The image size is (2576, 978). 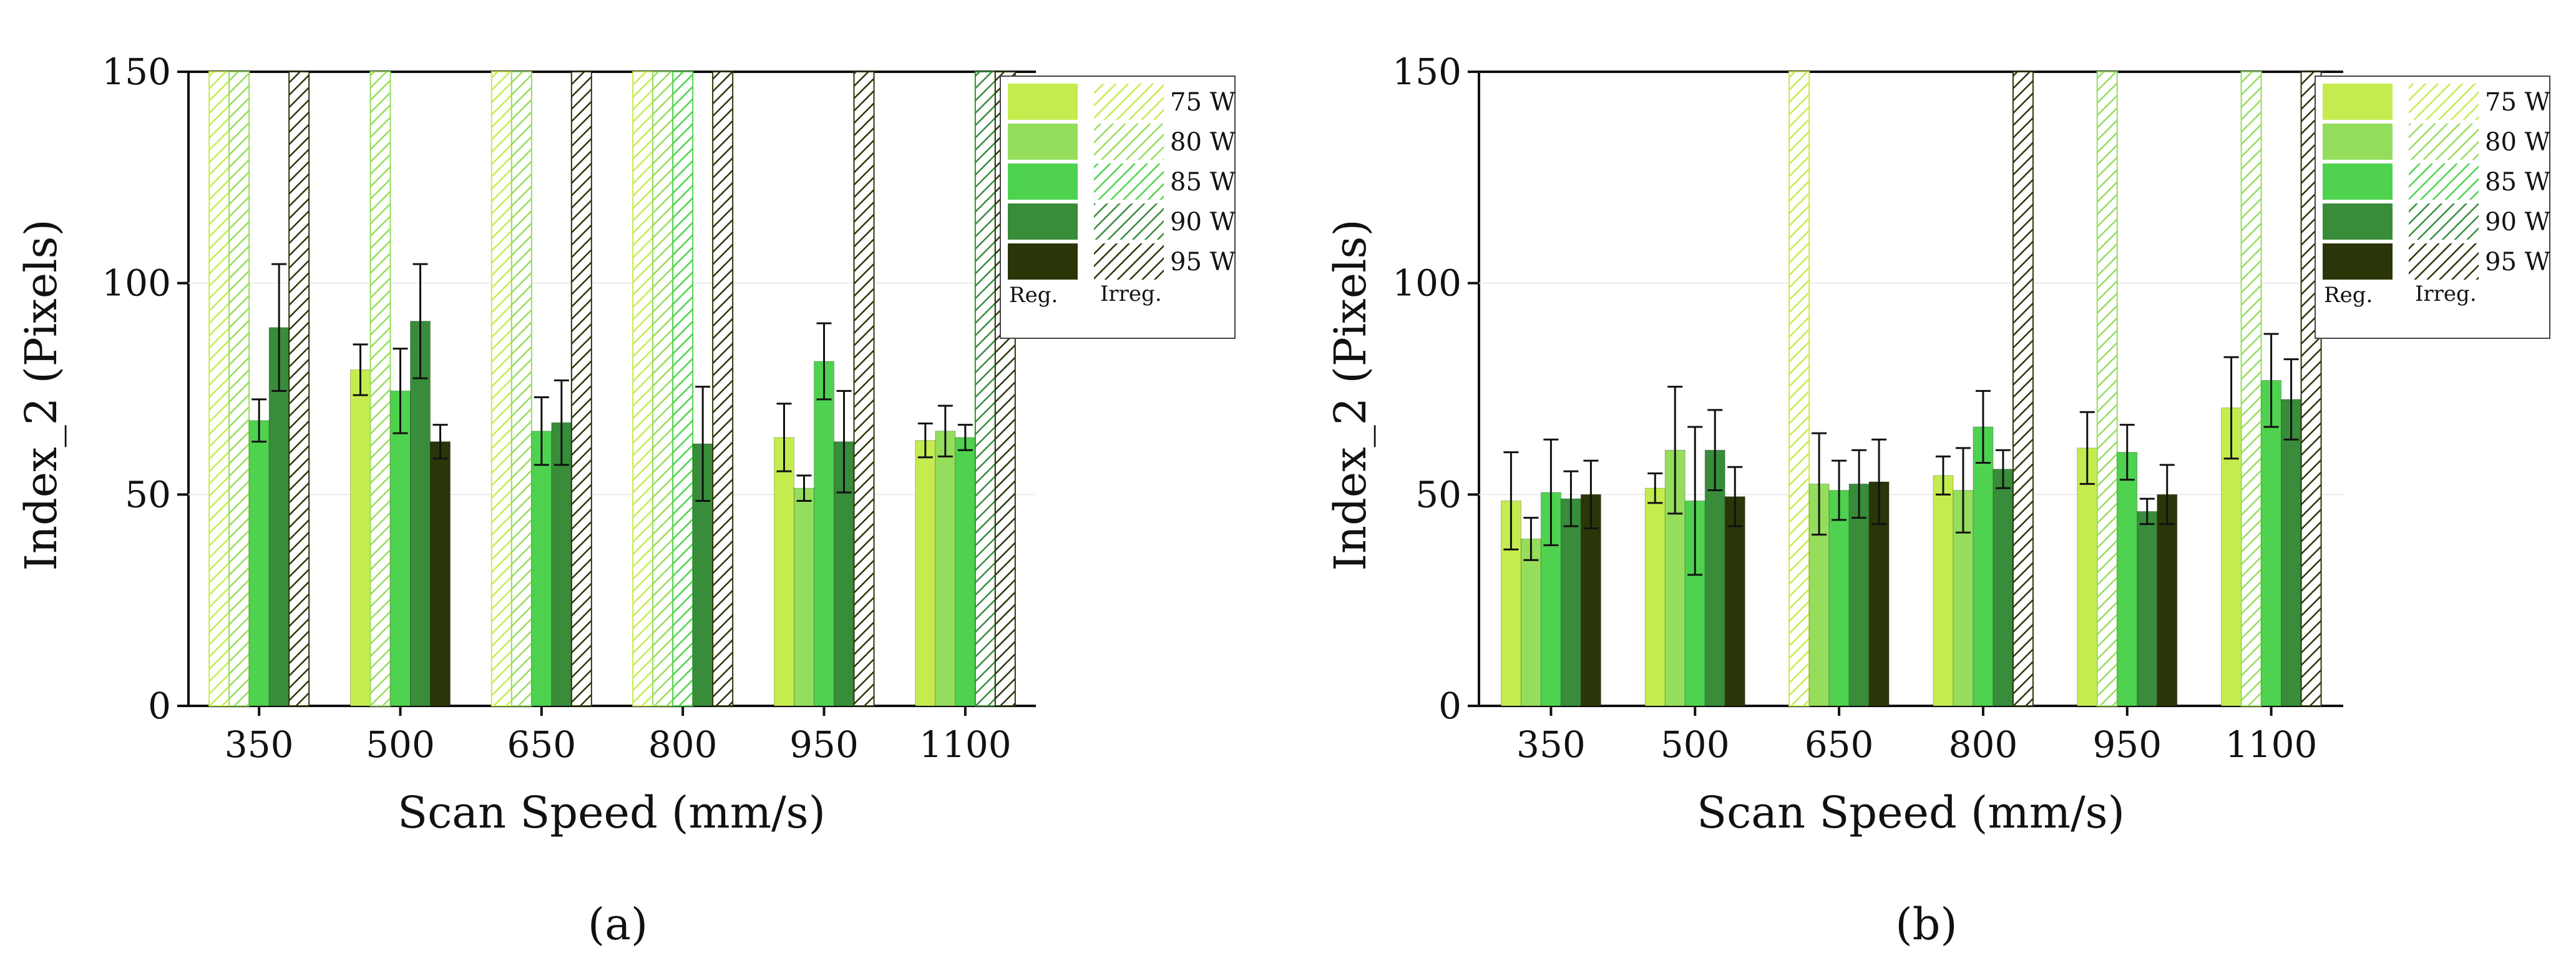 I want to click on legend: 75 W 80 W 85 W 90 W 95 W Reg. Irreg., so click(x=2432, y=208).